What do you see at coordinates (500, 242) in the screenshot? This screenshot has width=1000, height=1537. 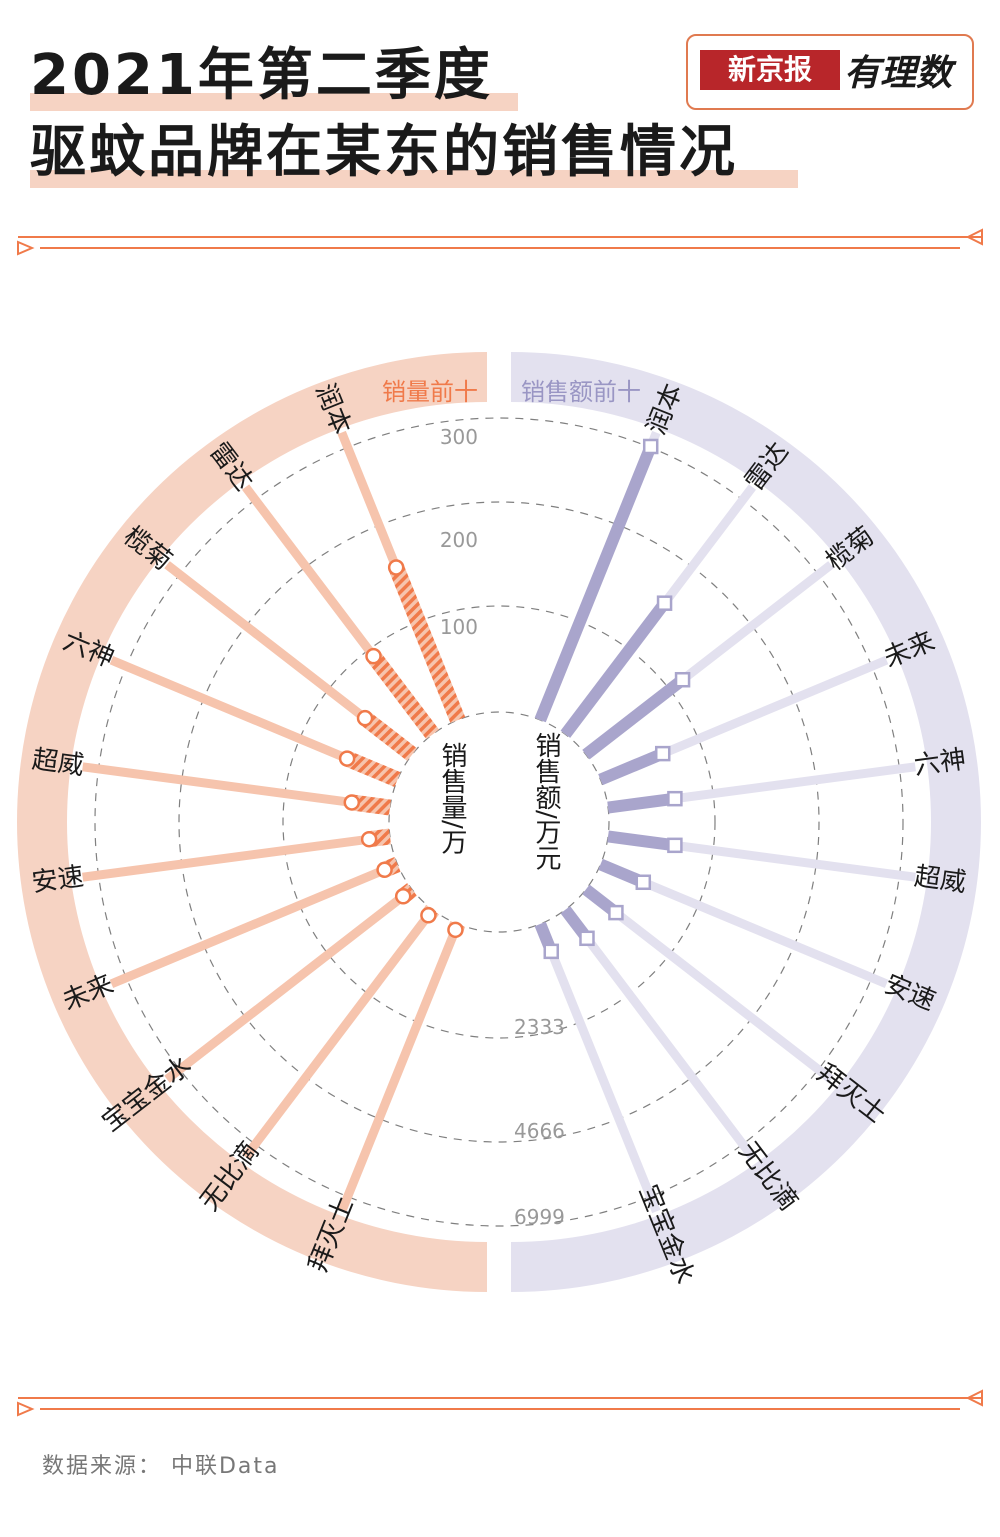 I see `top-divider` at bounding box center [500, 242].